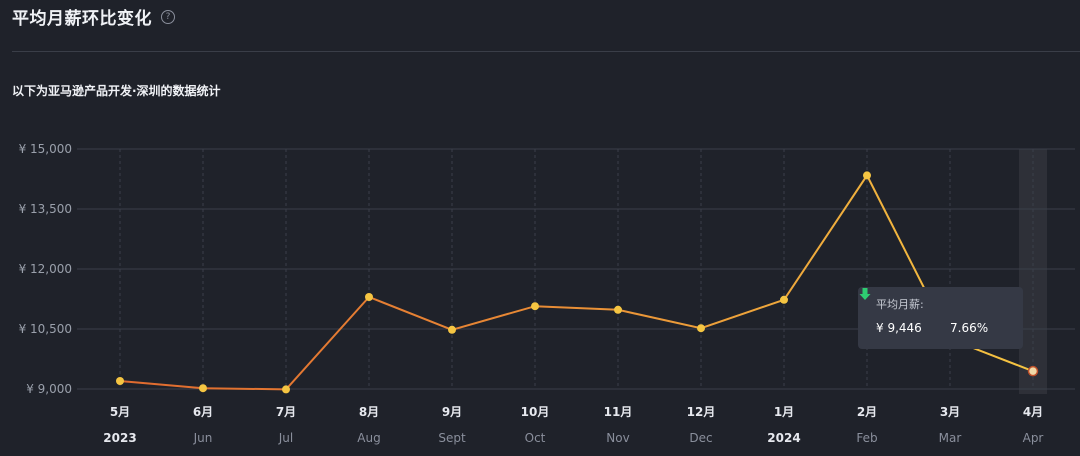 The height and width of the screenshot is (456, 1080). What do you see at coordinates (617, 438) in the screenshot?
I see `x-tick-secondary: Nov` at bounding box center [617, 438].